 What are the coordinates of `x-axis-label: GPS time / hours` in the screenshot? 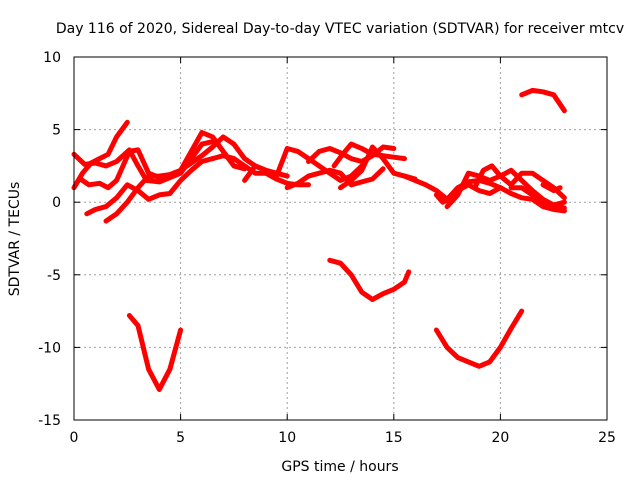 It's located at (339, 467).